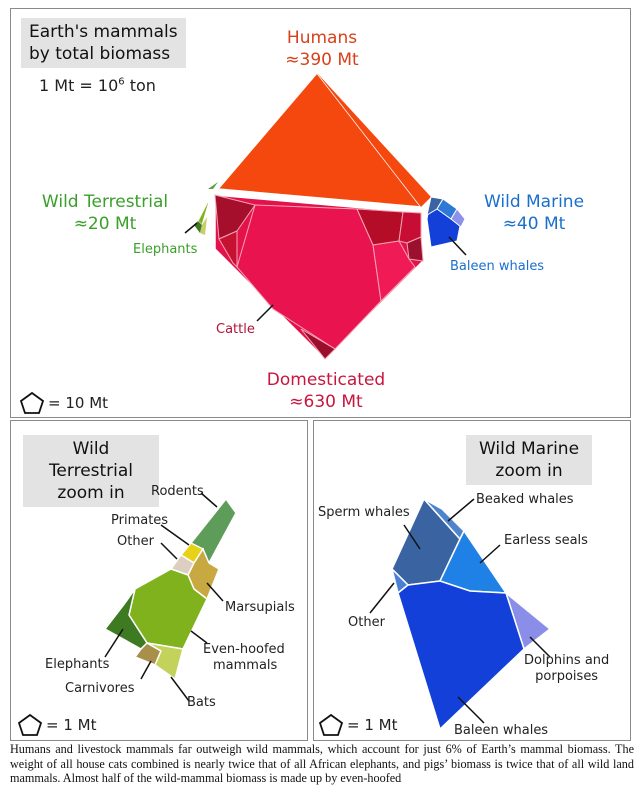 The height and width of the screenshot is (800, 641). What do you see at coordinates (105, 213) in the screenshot?
I see `wild-terrestrial-label: Wild Terrestrial ≈20 Mt` at bounding box center [105, 213].